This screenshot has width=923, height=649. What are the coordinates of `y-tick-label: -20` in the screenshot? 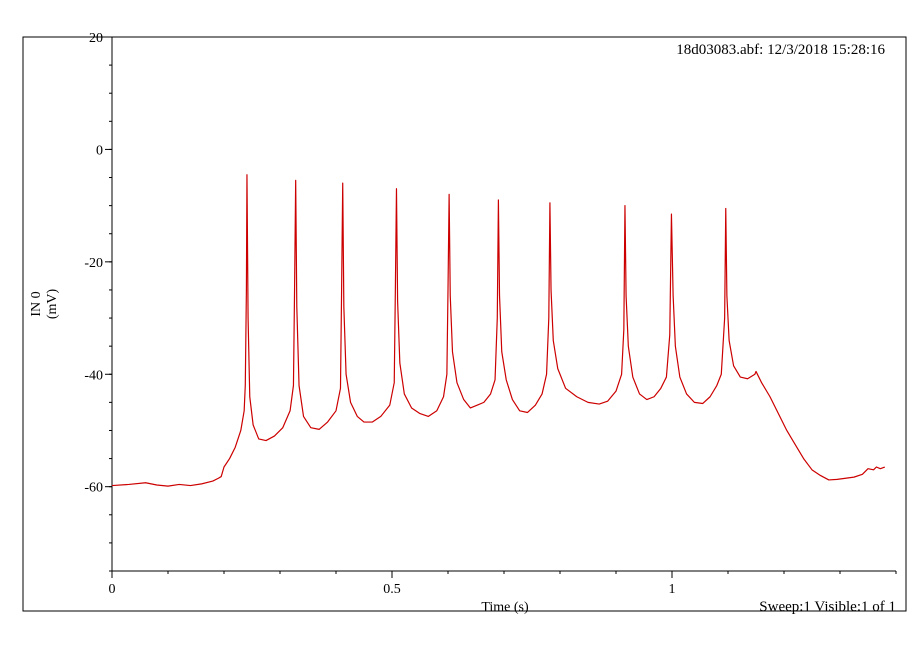 It's located at (93, 263).